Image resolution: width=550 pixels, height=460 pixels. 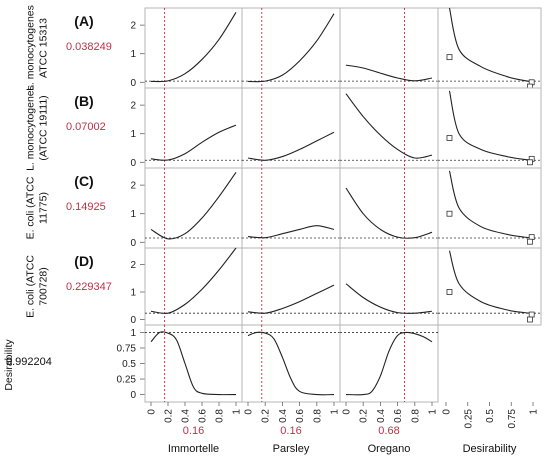 I want to click on y-tick-label: 0.25, so click(x=127, y=380).